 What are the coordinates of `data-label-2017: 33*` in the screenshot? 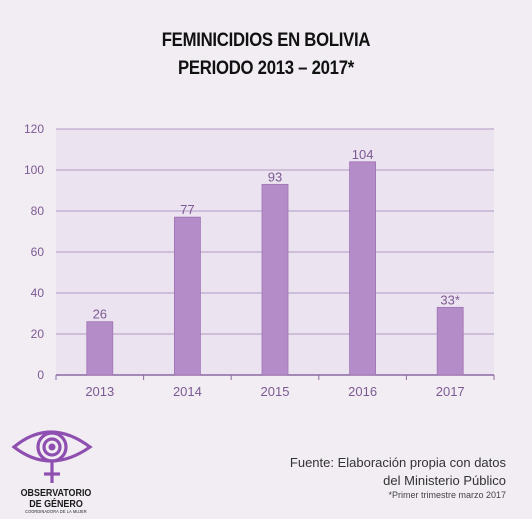 It's located at (450, 299).